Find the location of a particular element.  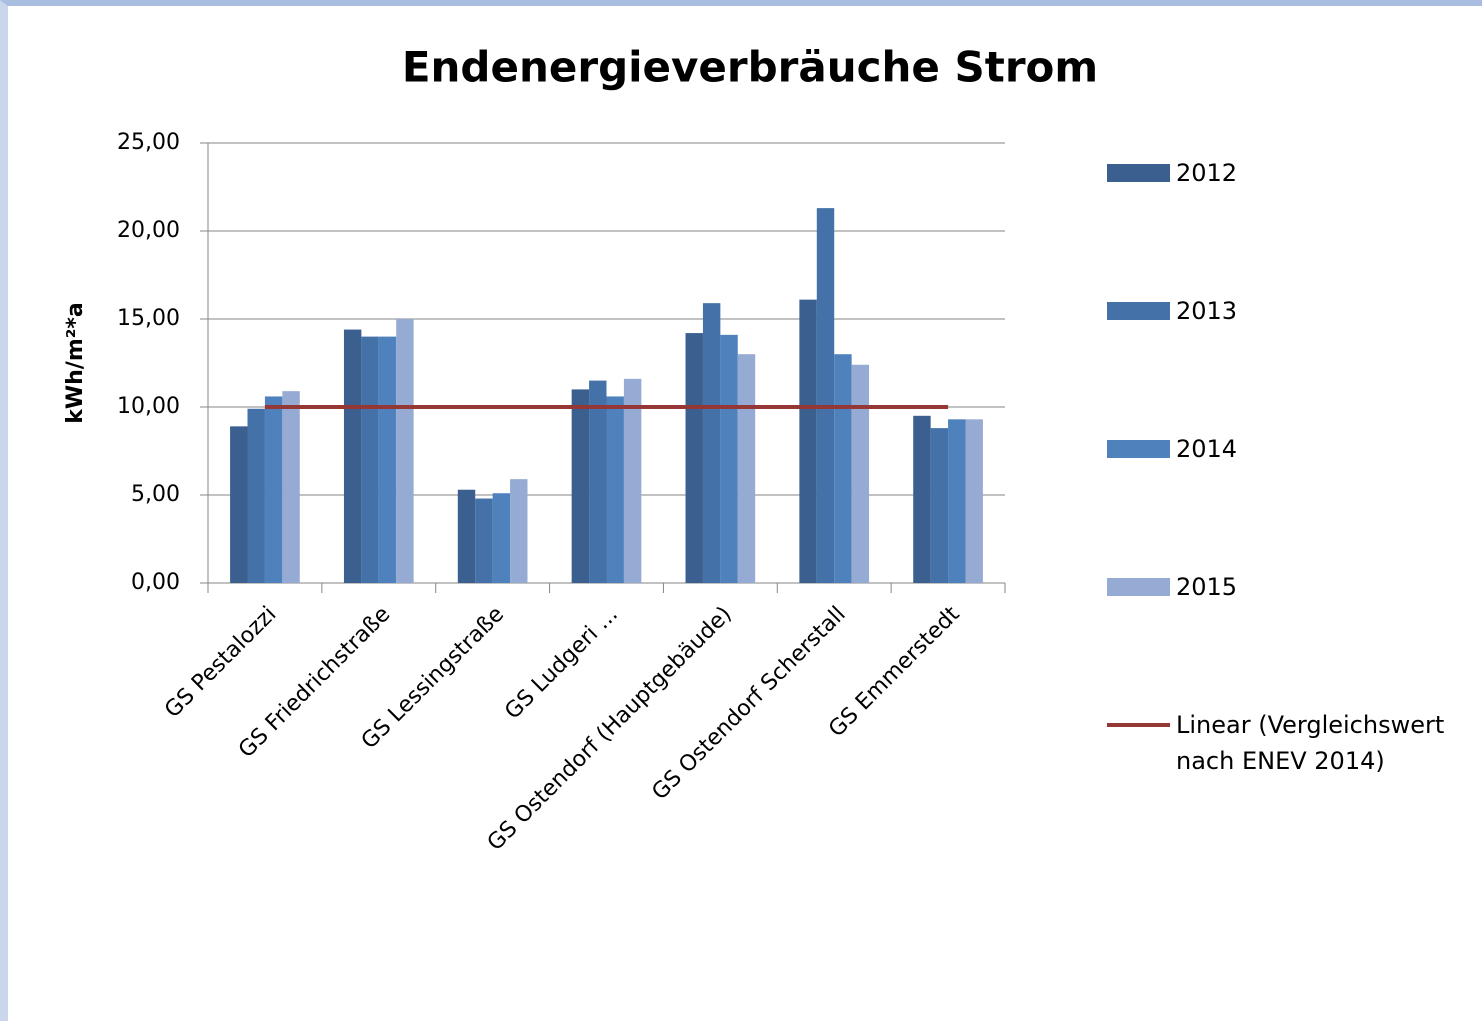

x-tick-label: GS Pestalozzi is located at coordinates (220, 662).